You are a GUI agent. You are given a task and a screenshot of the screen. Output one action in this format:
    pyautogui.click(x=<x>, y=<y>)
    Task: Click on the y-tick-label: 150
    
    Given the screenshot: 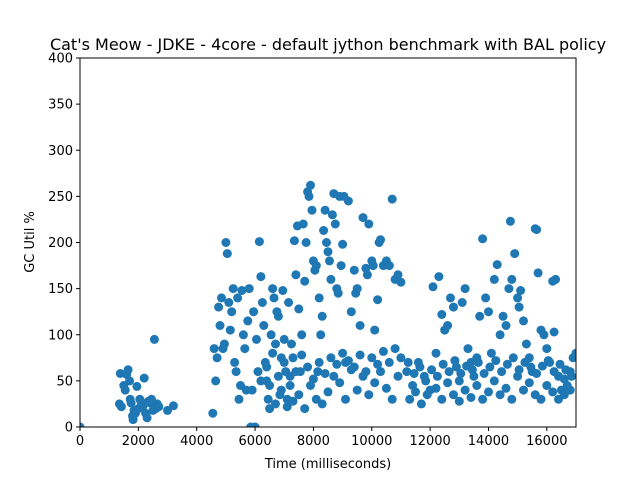 What is the action you would take?
    pyautogui.click(x=60, y=289)
    